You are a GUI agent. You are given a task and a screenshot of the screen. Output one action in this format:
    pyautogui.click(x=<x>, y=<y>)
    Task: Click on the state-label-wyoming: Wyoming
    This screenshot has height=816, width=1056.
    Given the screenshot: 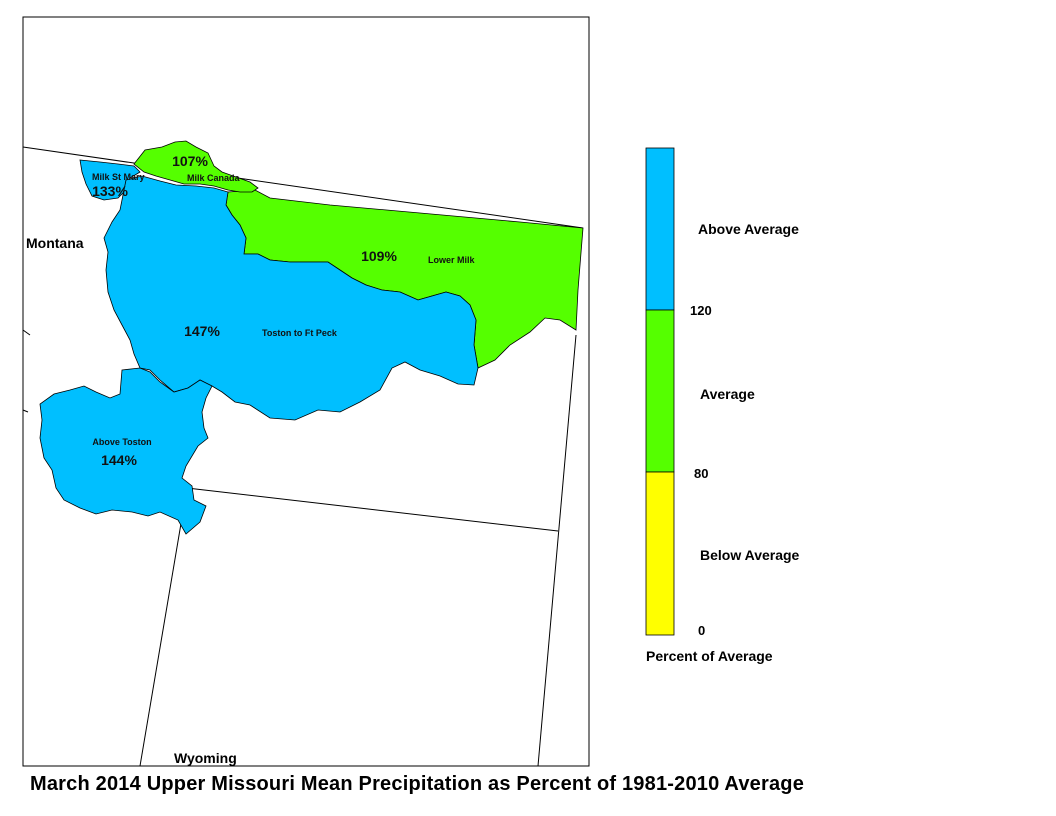 What is the action you would take?
    pyautogui.click(x=205, y=758)
    